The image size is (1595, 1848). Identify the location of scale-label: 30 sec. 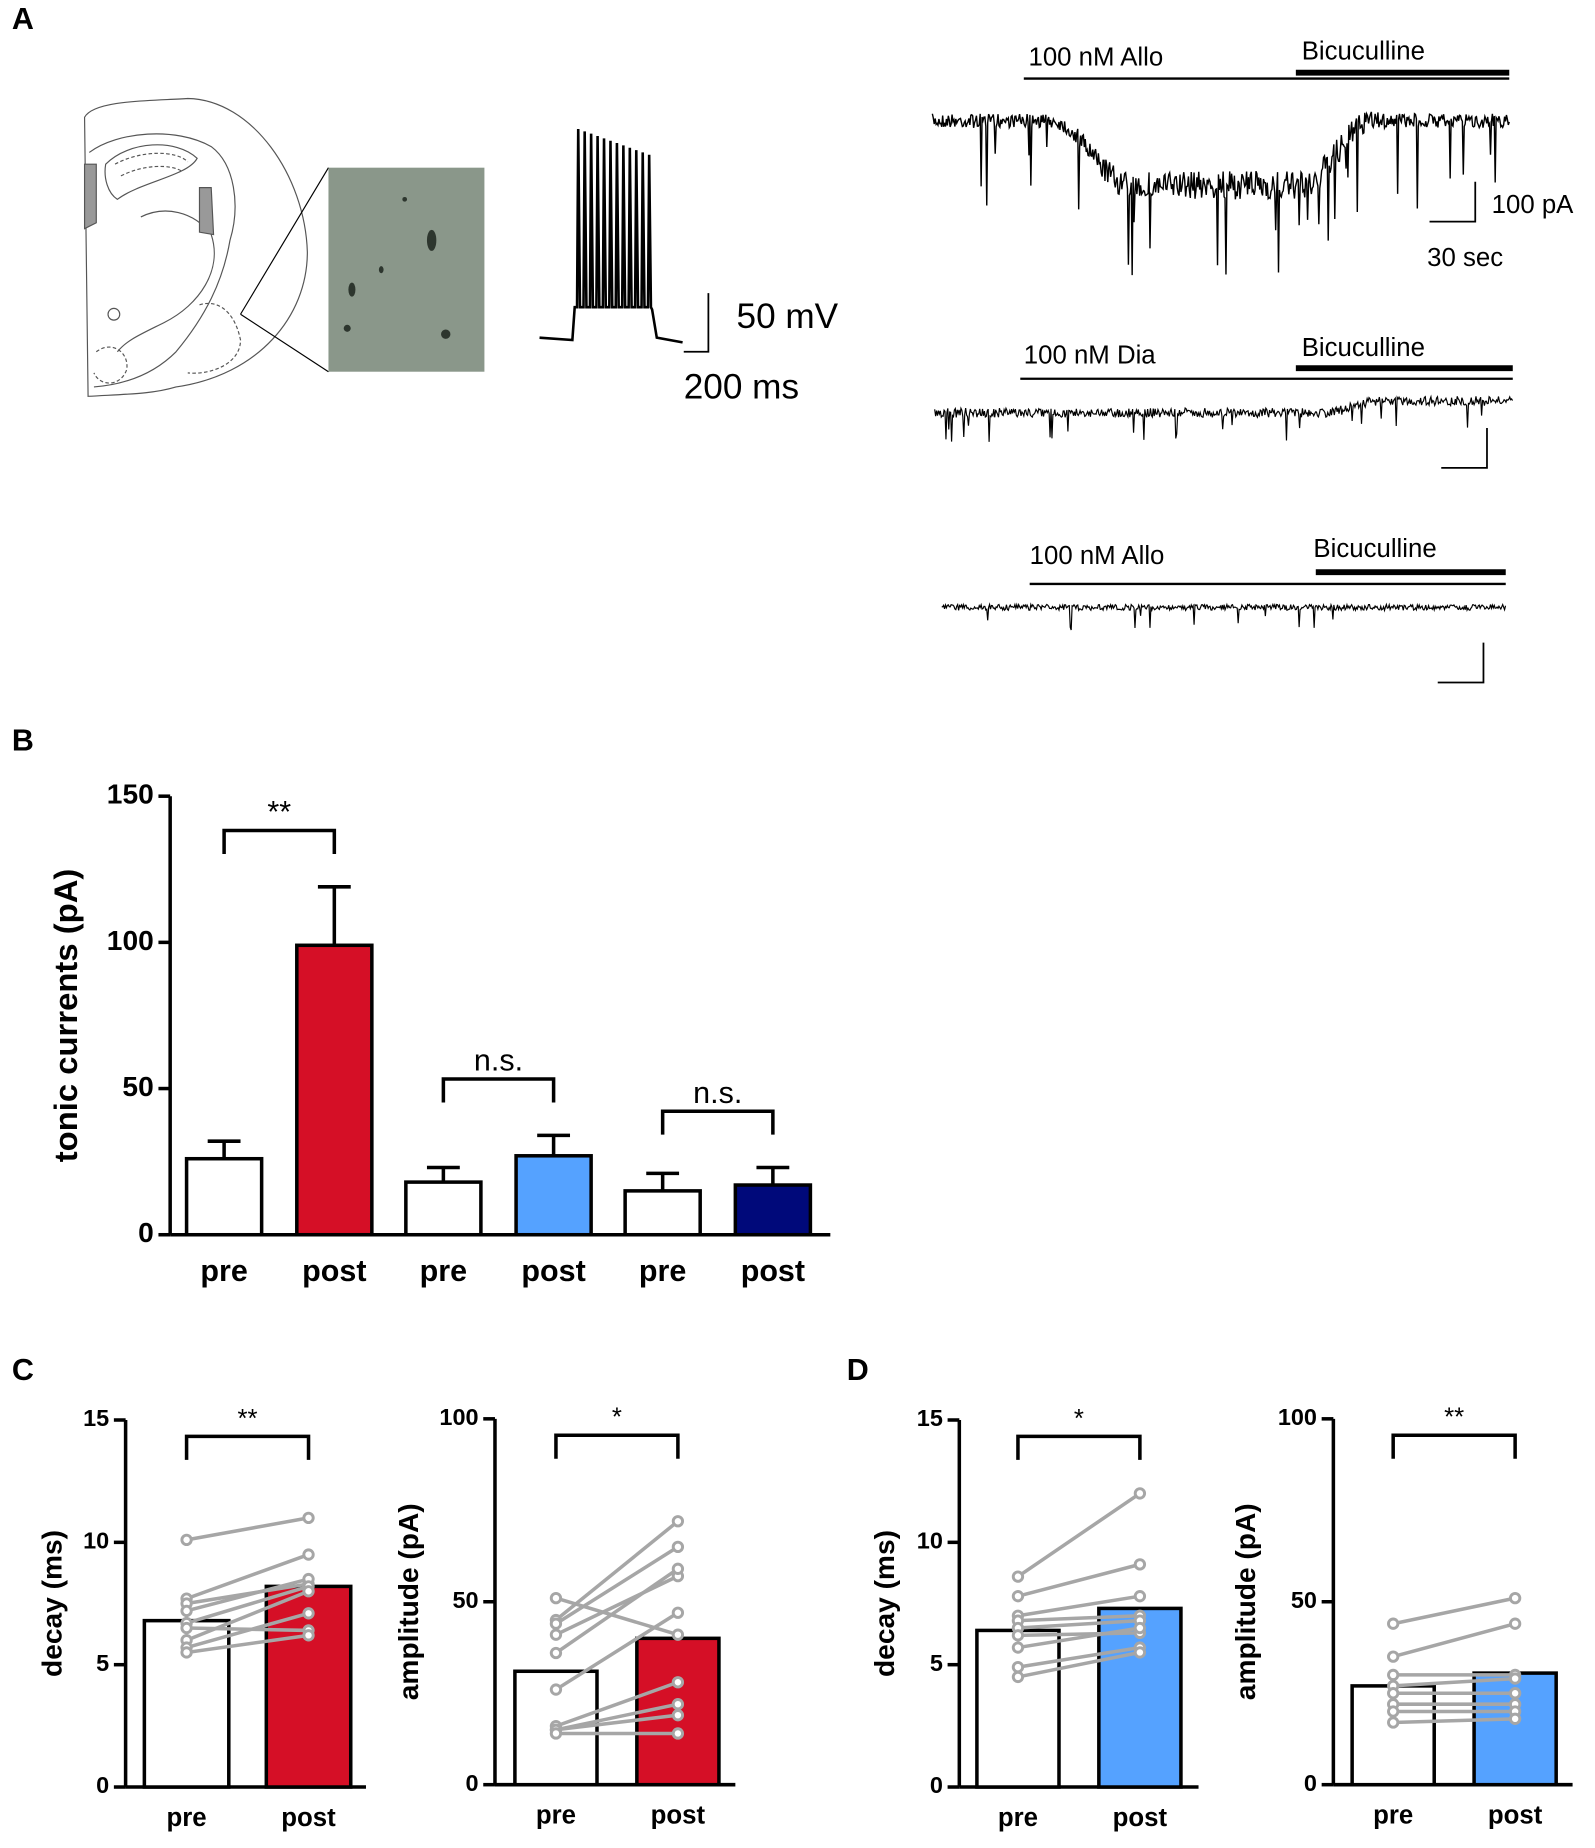
(1465, 258).